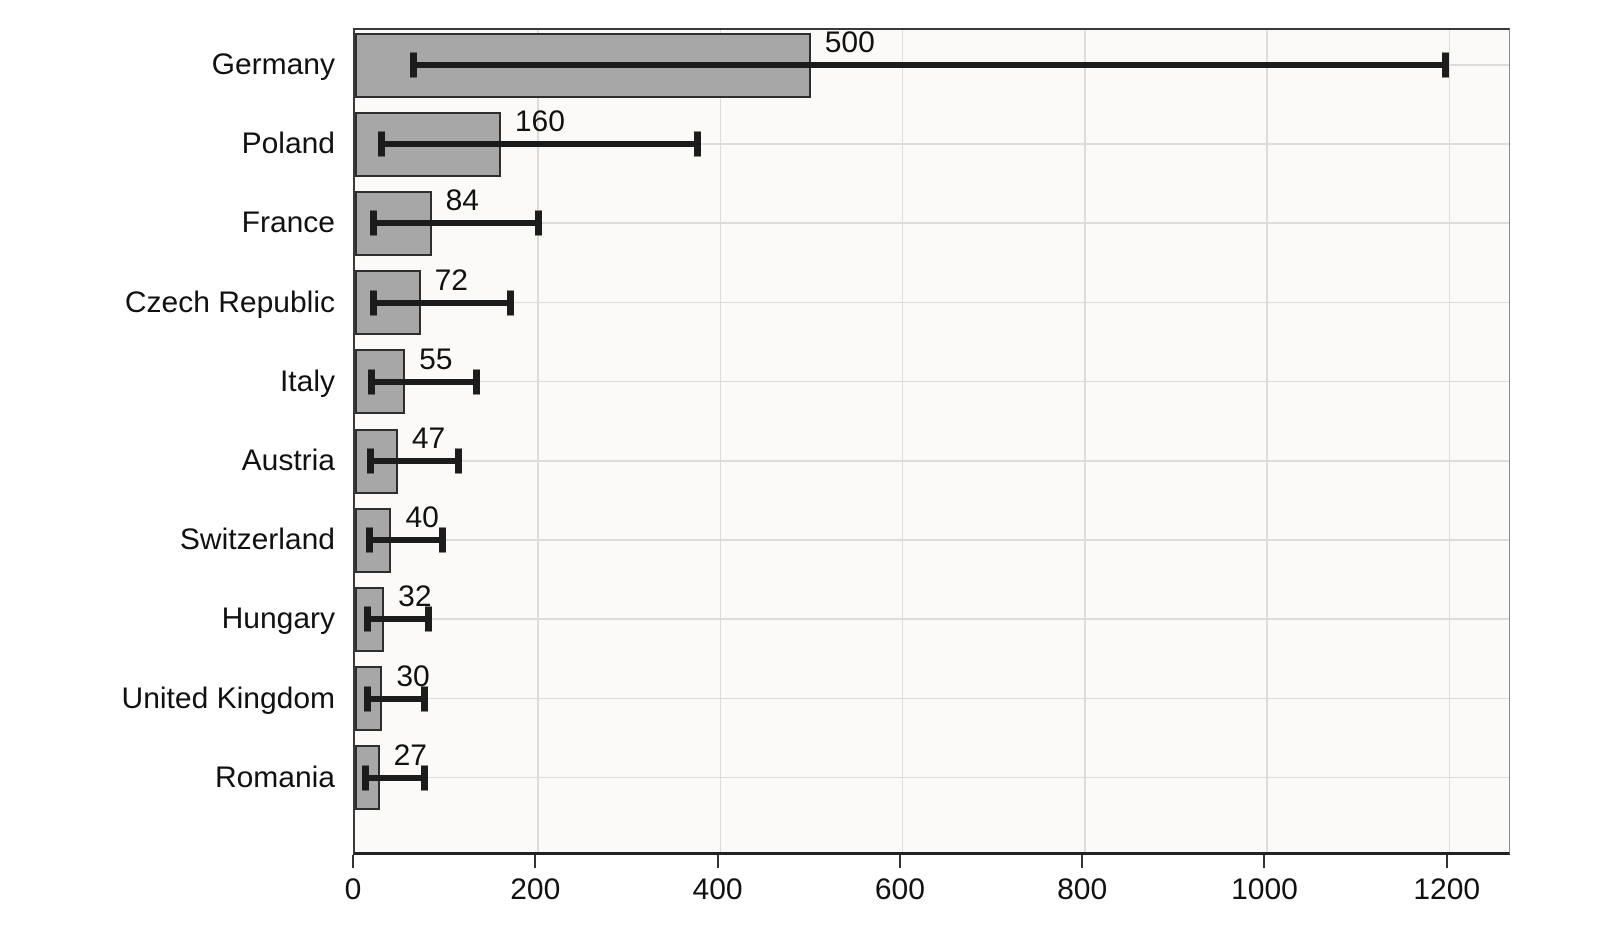 The image size is (1613, 941). I want to click on y-axis-label: Romania, so click(274, 777).